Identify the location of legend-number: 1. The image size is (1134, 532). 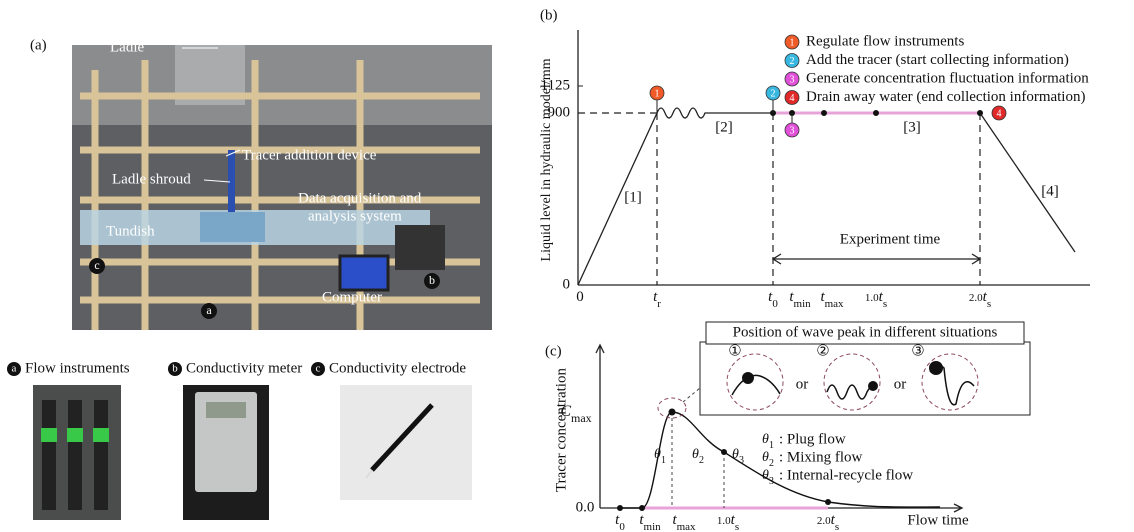
(792, 42).